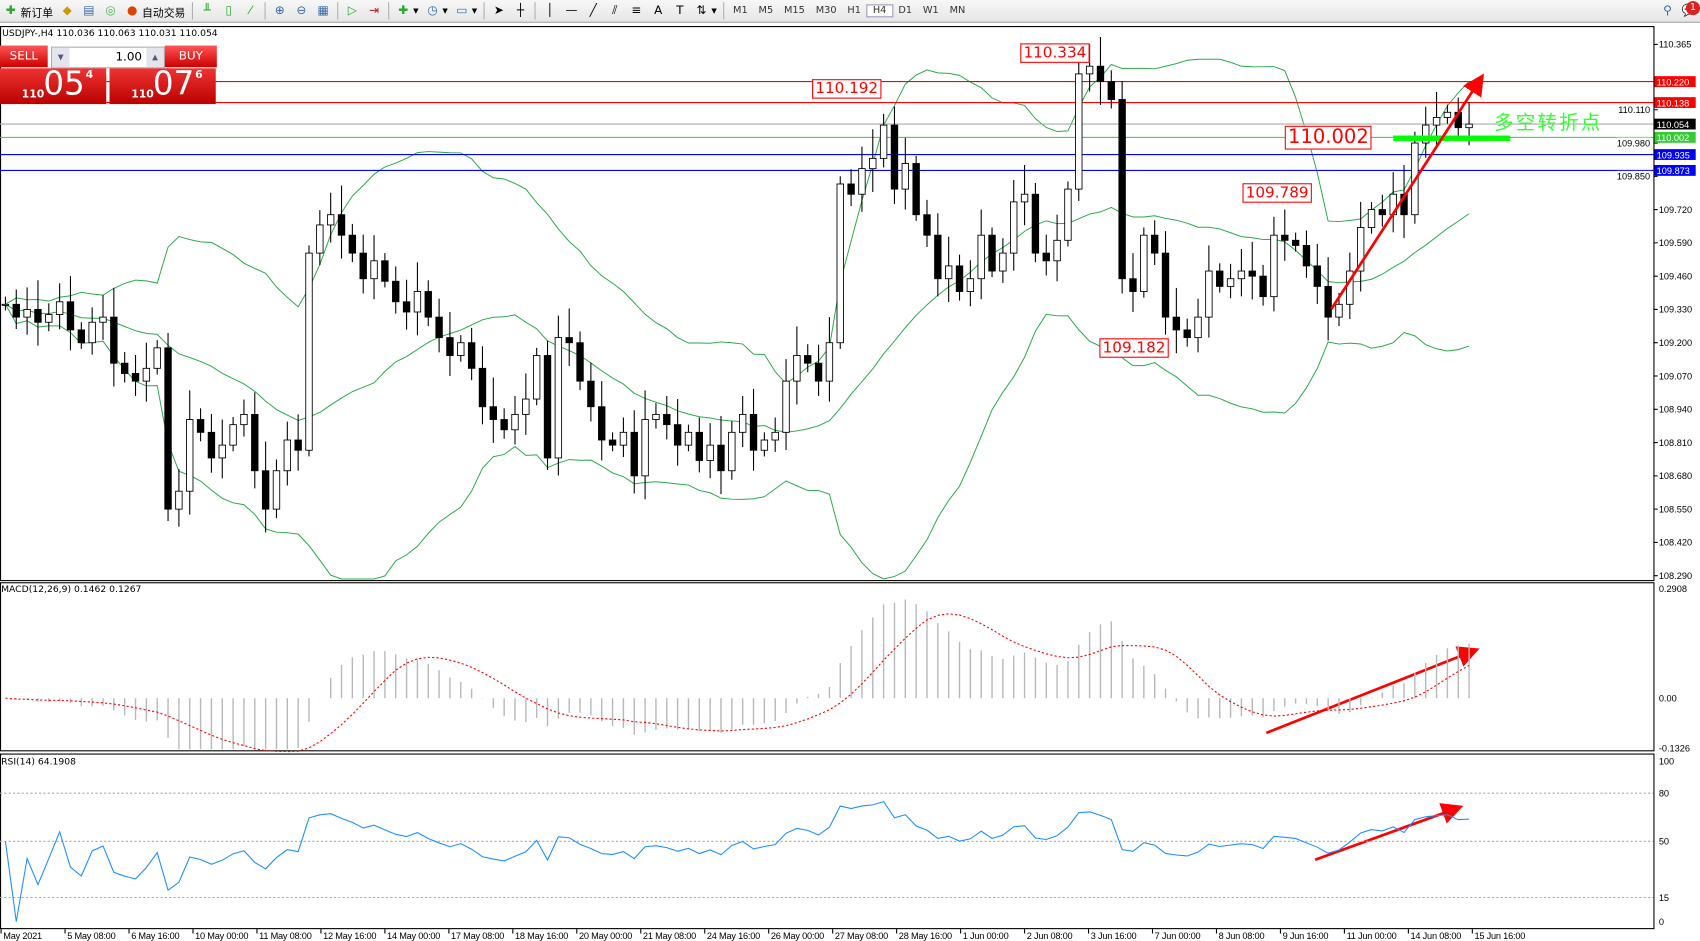 The image size is (1700, 941). I want to click on macd-title: MACD(12,26,9) 0.1462 0.1267, so click(71, 590).